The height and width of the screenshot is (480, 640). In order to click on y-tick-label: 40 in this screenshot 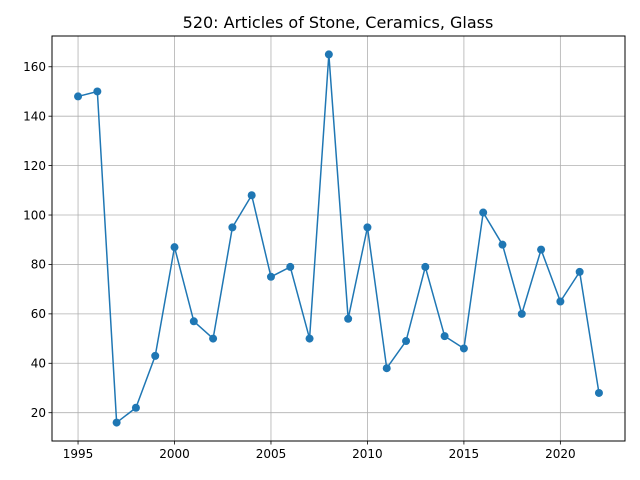, I will do `click(38, 364)`.